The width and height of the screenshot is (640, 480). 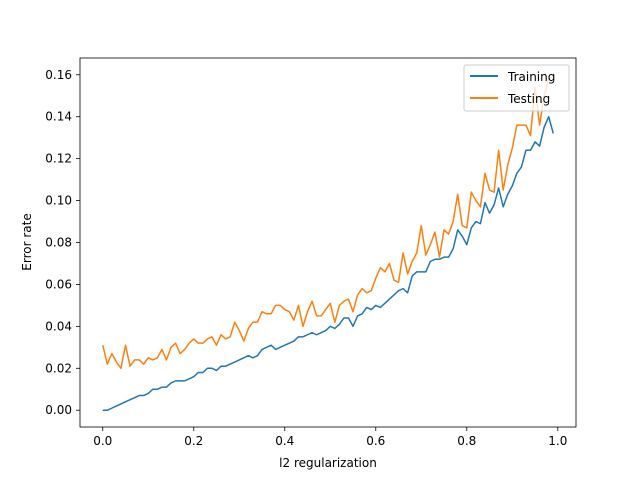 What do you see at coordinates (528, 99) in the screenshot?
I see `legend-label-testing: Testing` at bounding box center [528, 99].